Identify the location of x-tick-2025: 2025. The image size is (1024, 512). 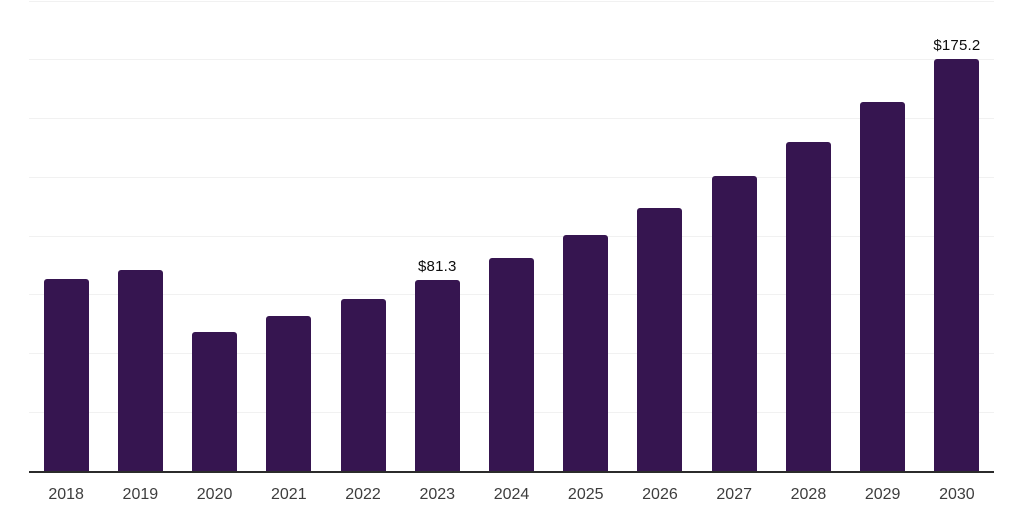
(585, 494).